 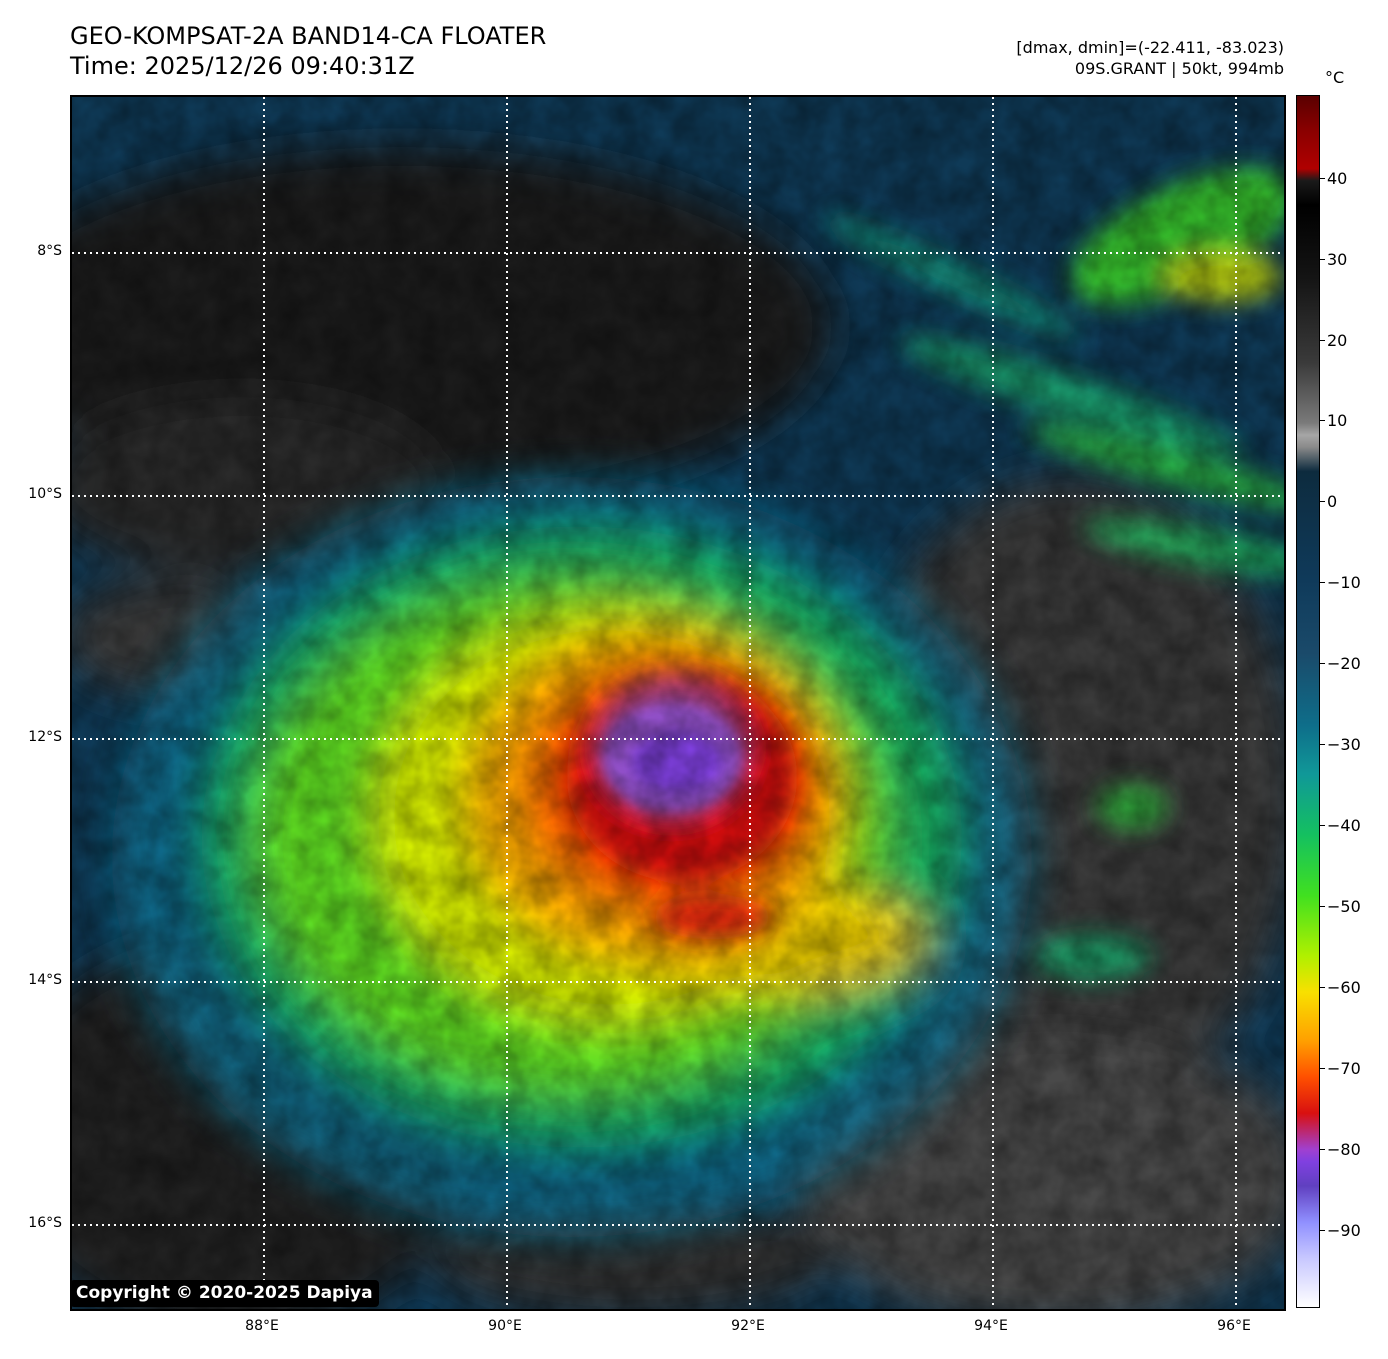 I want to click on temperature-colorbar, so click(x=1308, y=701).